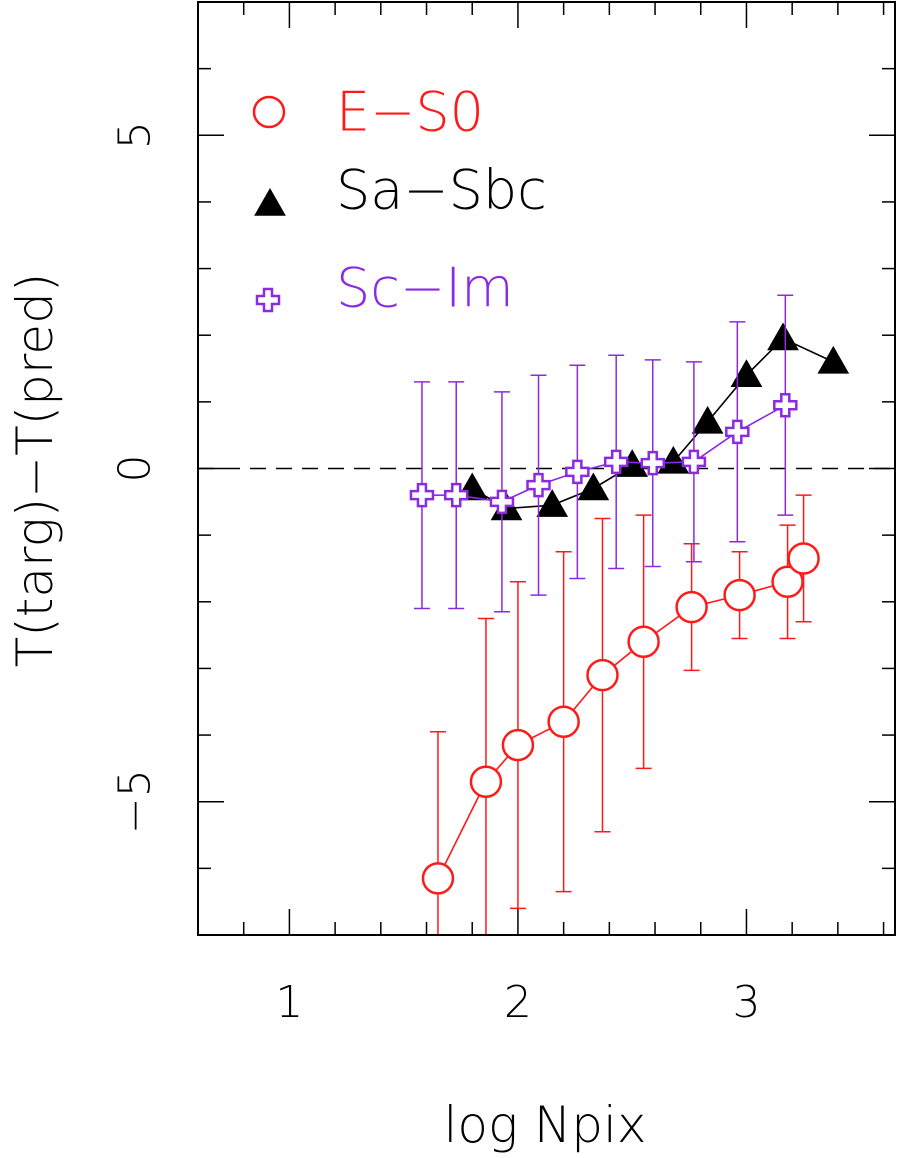 Image resolution: width=900 pixels, height=1158 pixels. What do you see at coordinates (441, 190) in the screenshot?
I see `legend-label: Sa−Sbc` at bounding box center [441, 190].